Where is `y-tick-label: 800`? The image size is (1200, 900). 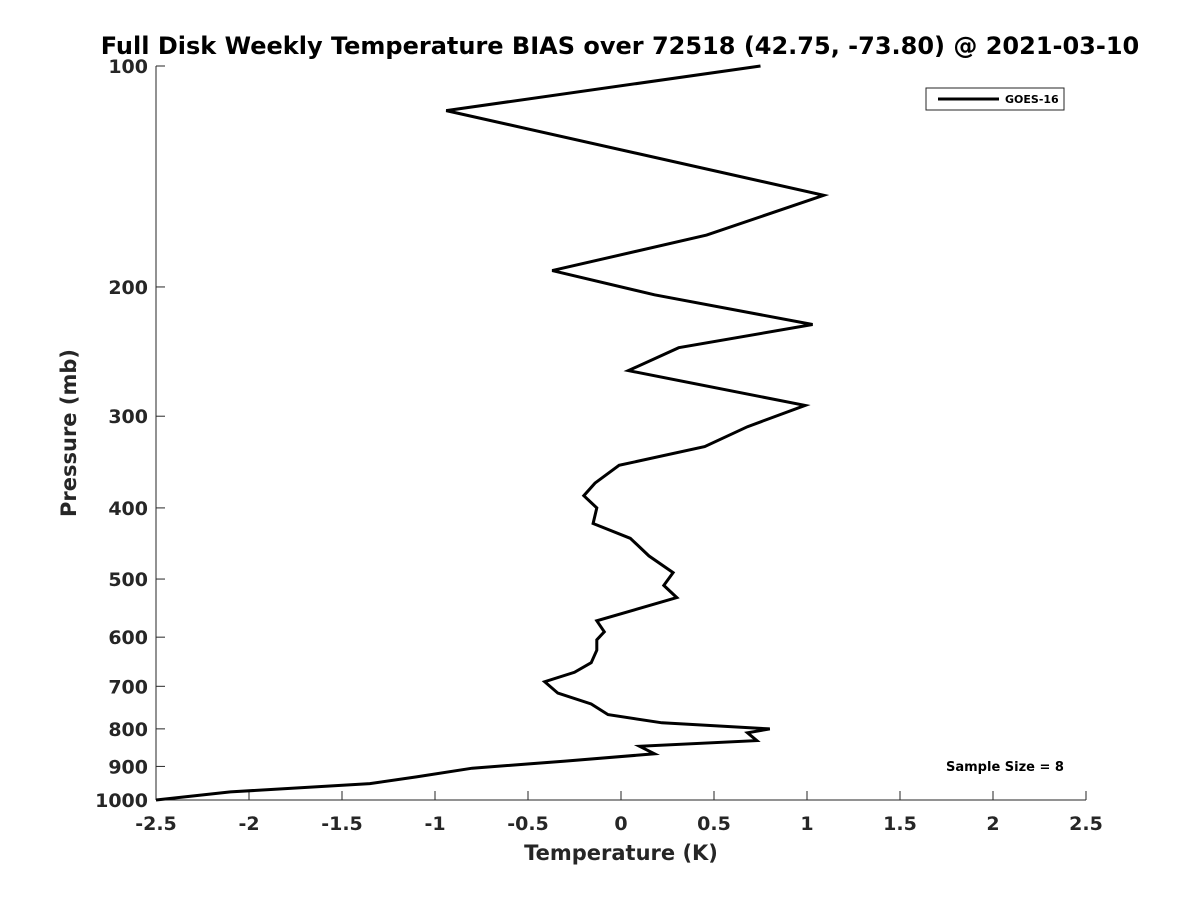 y-tick-label: 800 is located at coordinates (128, 730).